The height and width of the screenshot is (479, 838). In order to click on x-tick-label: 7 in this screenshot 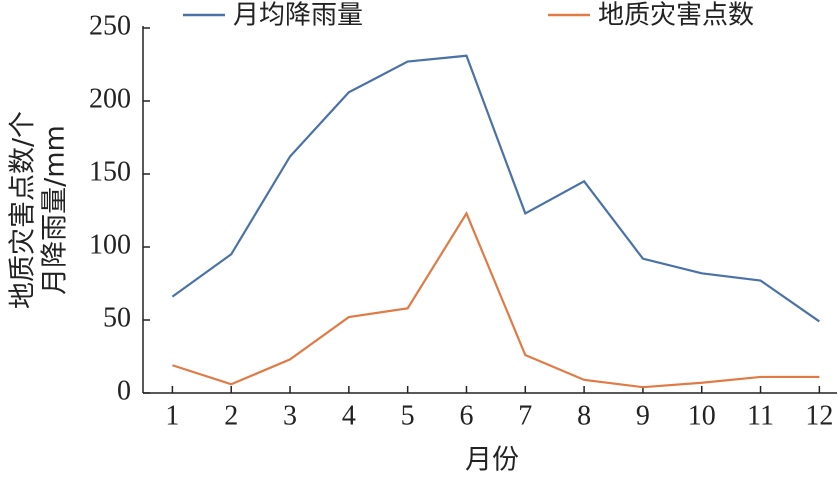, I will do `click(525, 415)`.